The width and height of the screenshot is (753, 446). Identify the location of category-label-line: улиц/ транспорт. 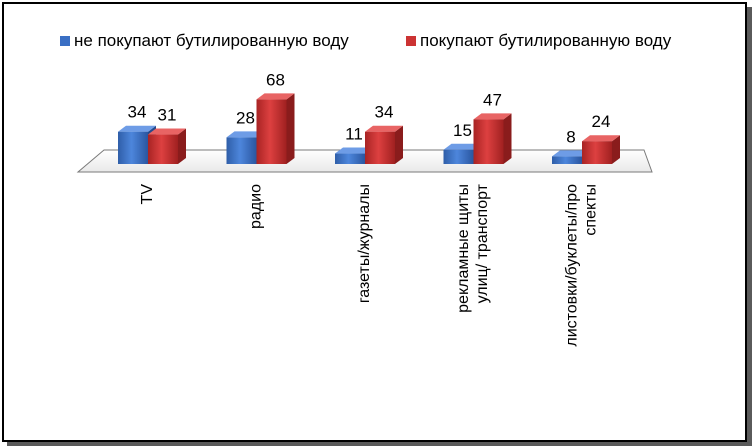
(482, 243).